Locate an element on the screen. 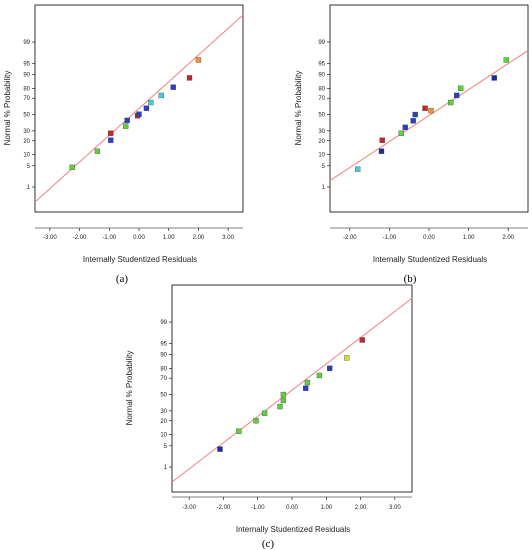 The image size is (532, 550). y-tick-label-a: 95 is located at coordinates (26, 64).